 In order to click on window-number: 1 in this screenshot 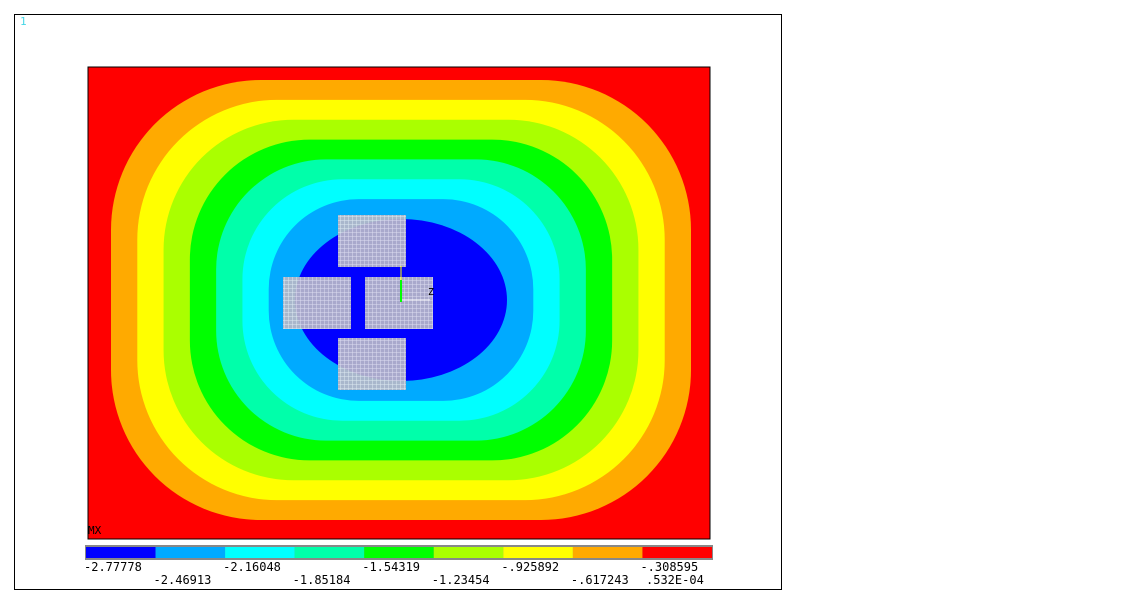, I will do `click(23, 21)`.